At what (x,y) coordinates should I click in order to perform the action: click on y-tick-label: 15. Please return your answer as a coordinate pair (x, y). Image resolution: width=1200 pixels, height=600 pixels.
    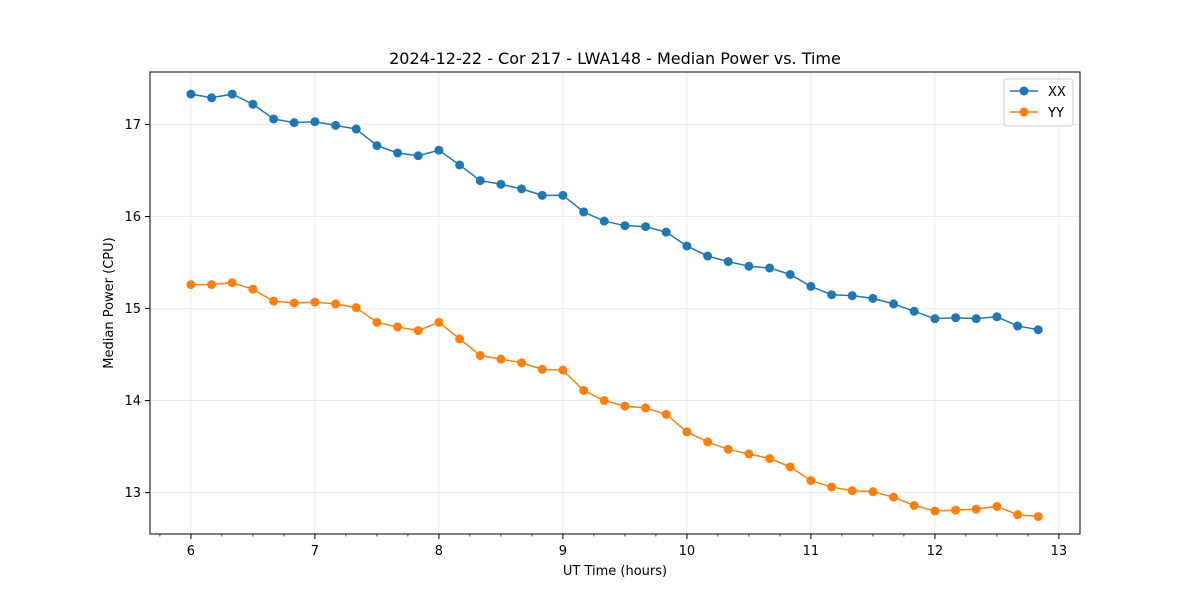
    Looking at the image, I should click on (132, 309).